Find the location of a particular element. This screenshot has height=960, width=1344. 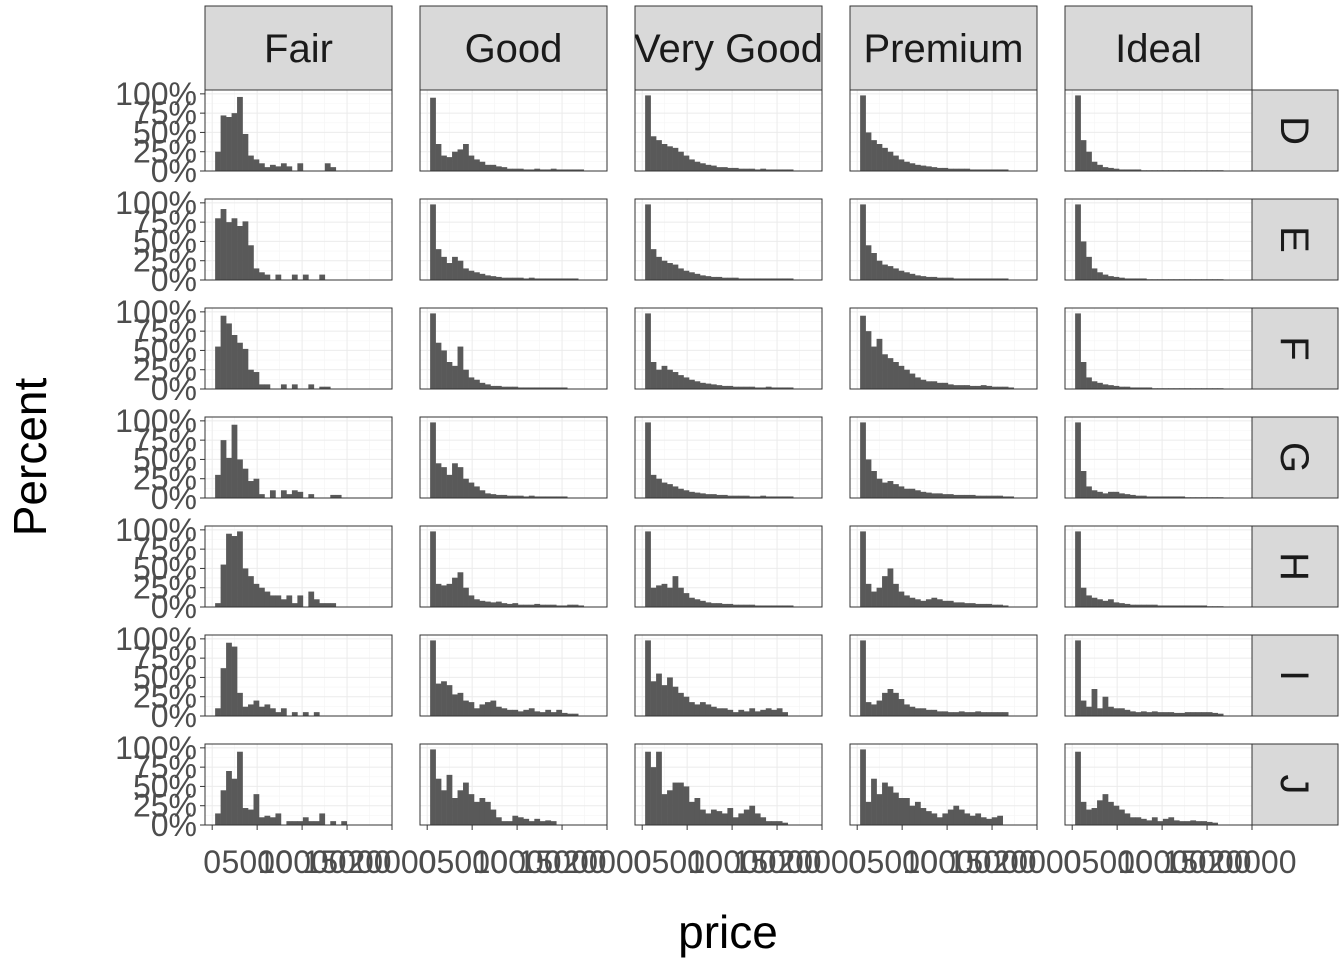

panel-very-good-i is located at coordinates (728, 675).